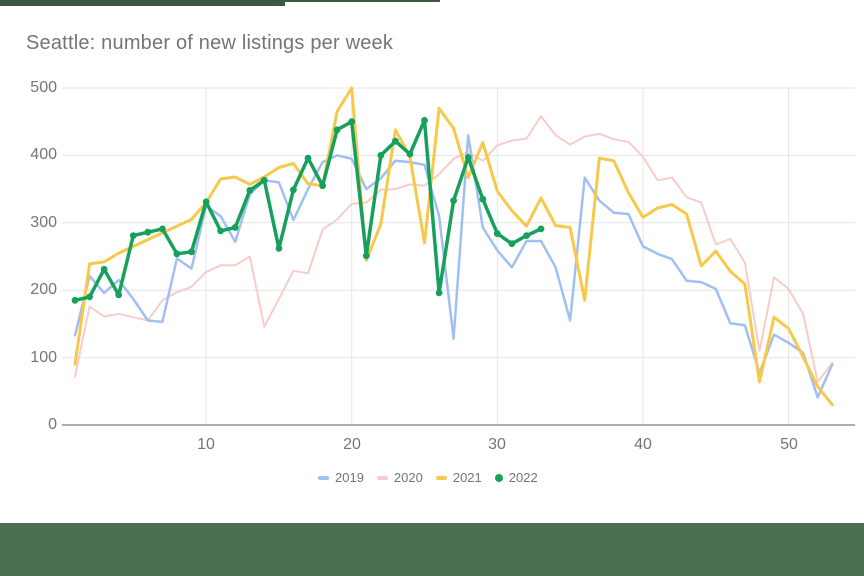 The height and width of the screenshot is (576, 864). What do you see at coordinates (643, 444) in the screenshot?
I see `x-axis-tick-label: 40` at bounding box center [643, 444].